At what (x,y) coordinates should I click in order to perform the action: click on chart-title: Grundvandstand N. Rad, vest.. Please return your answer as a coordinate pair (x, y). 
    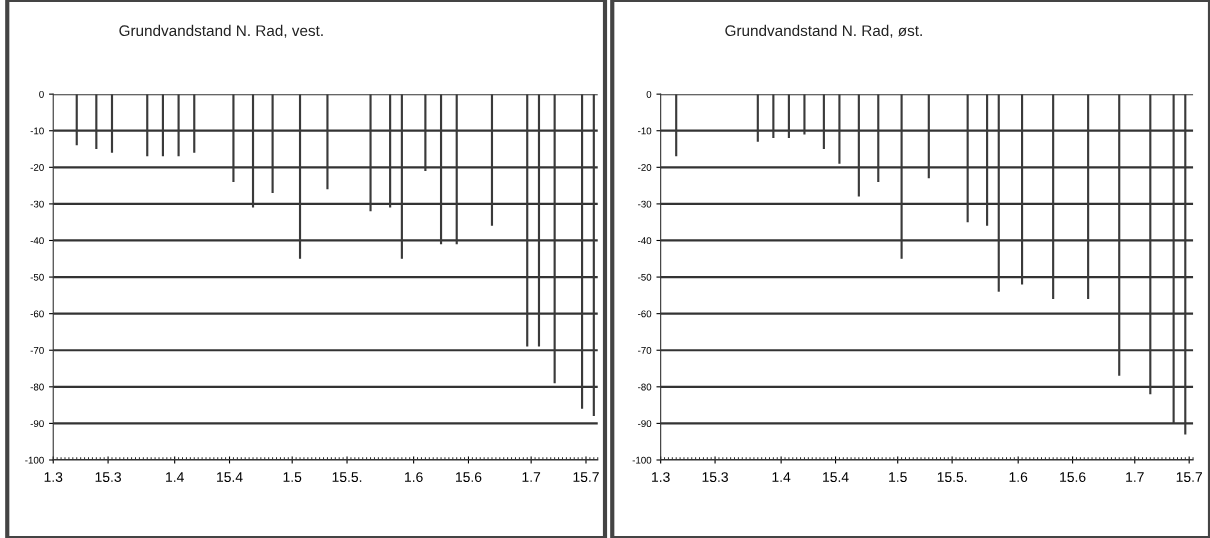
    Looking at the image, I should click on (221, 31).